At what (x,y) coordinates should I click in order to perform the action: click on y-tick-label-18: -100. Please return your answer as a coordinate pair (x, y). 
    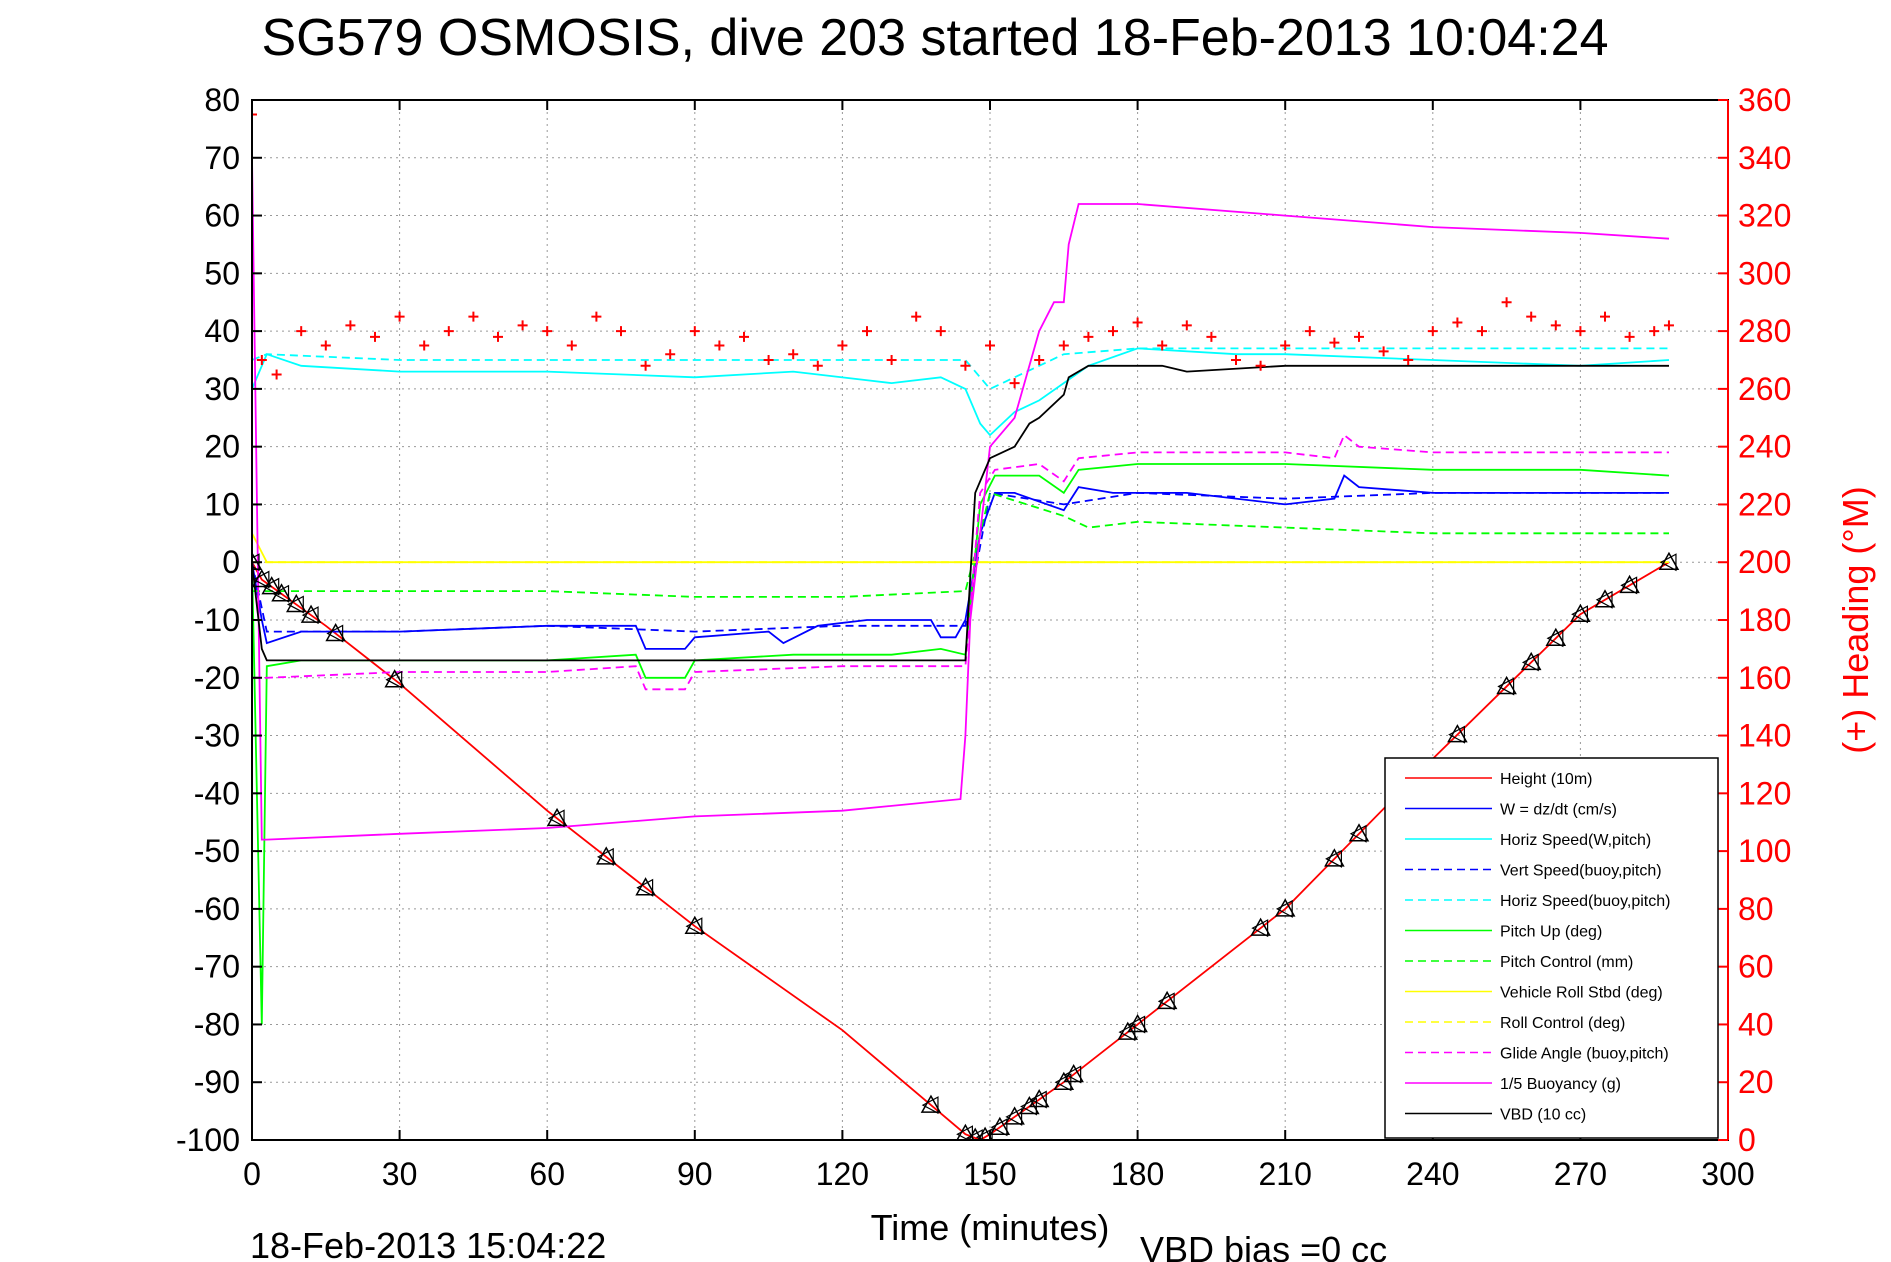
    Looking at the image, I should click on (208, 1140).